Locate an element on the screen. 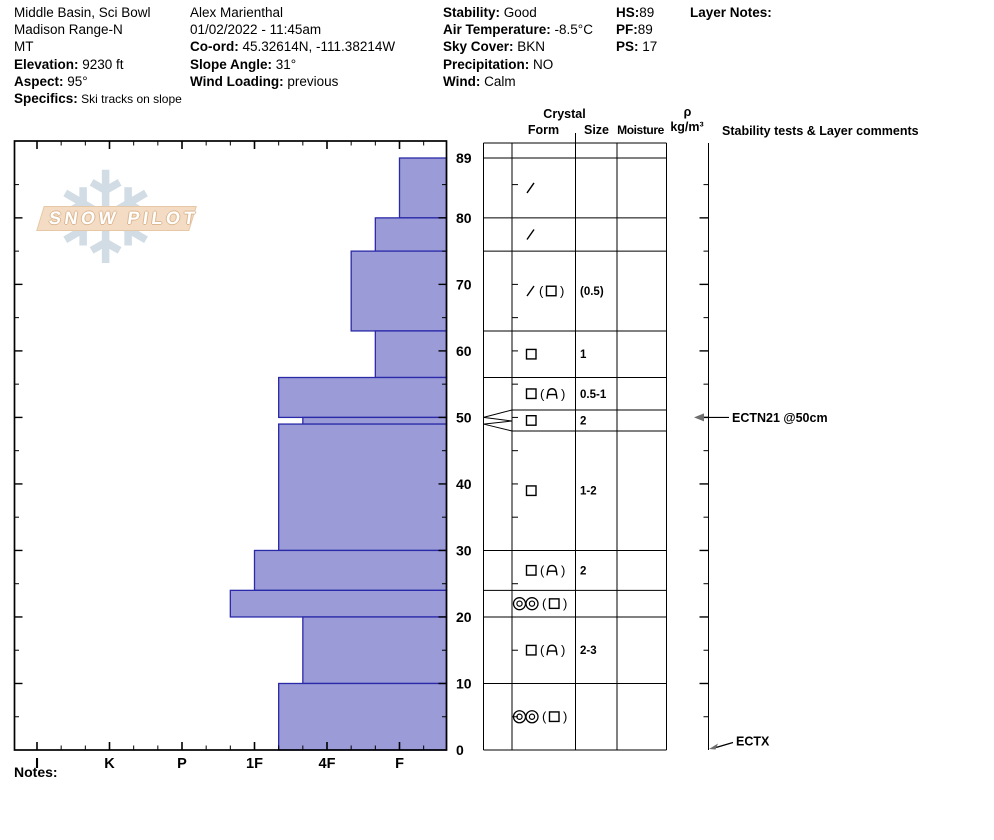  layer-notes-label: Layer Notes: is located at coordinates (731, 12).